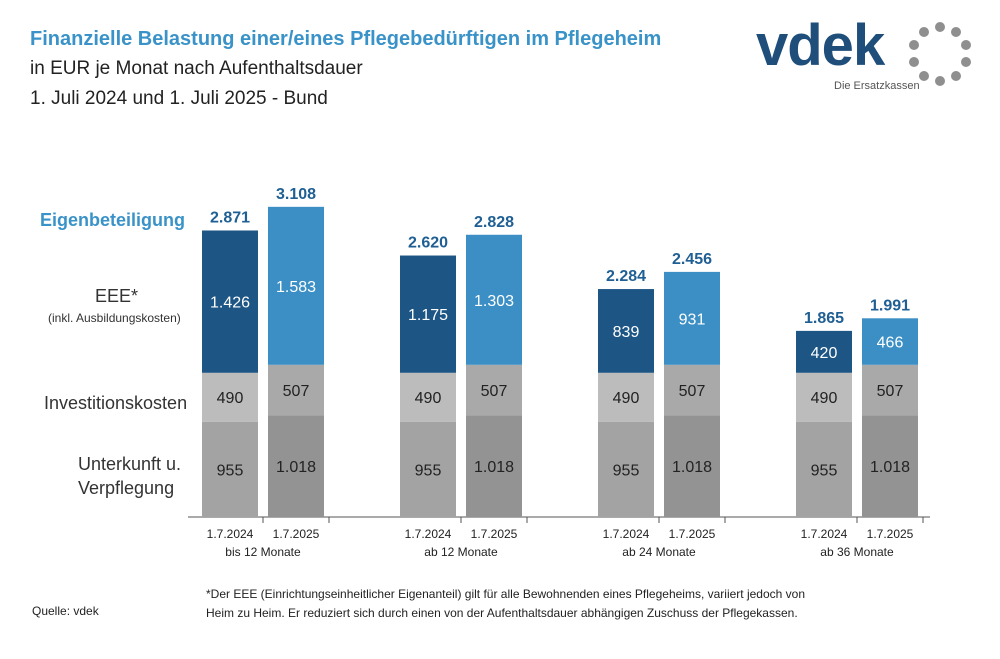 The width and height of the screenshot is (1000, 659). I want to click on row-label-unterkunft-line2: Verpflegung, so click(126, 488).